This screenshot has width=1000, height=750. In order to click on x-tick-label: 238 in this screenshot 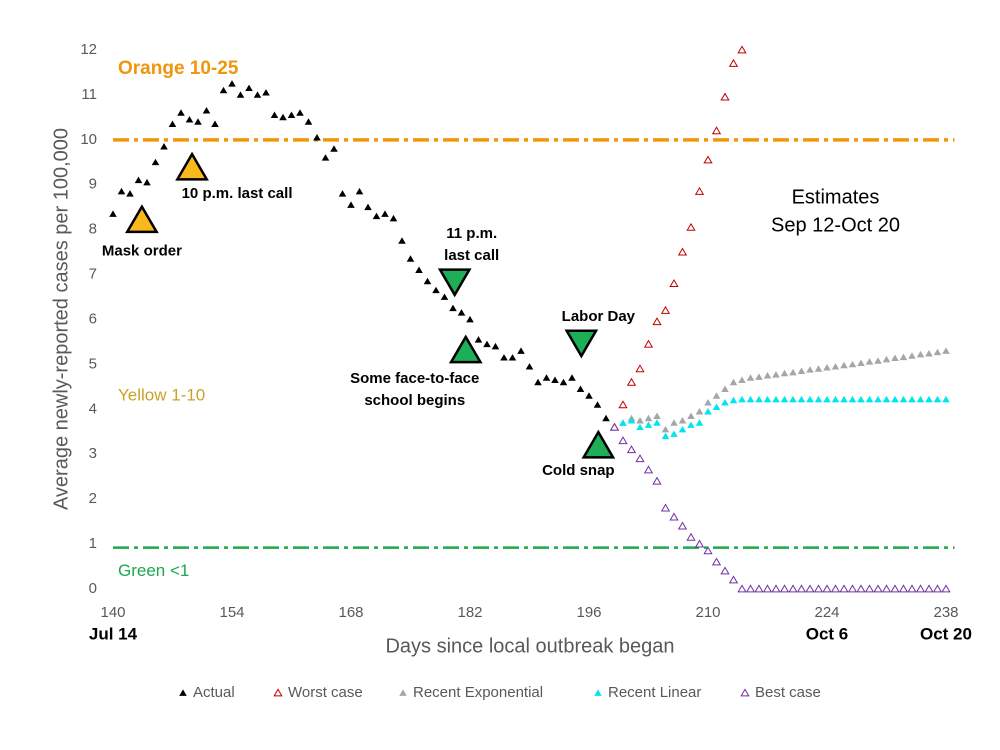, I will do `click(945, 612)`.